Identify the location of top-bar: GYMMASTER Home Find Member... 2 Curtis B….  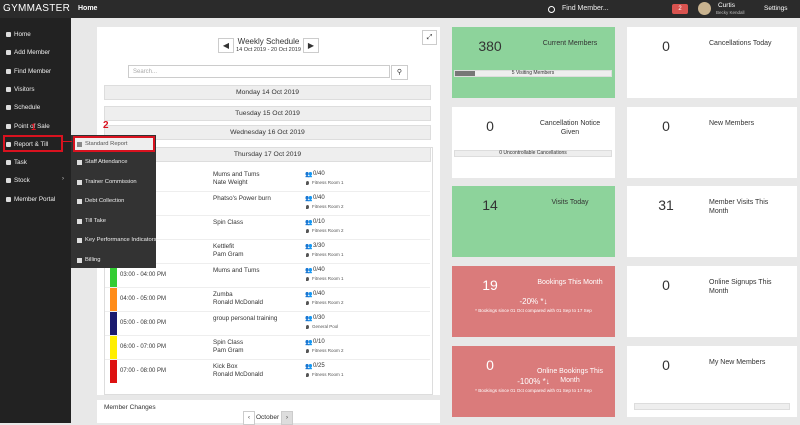
(400, 9).